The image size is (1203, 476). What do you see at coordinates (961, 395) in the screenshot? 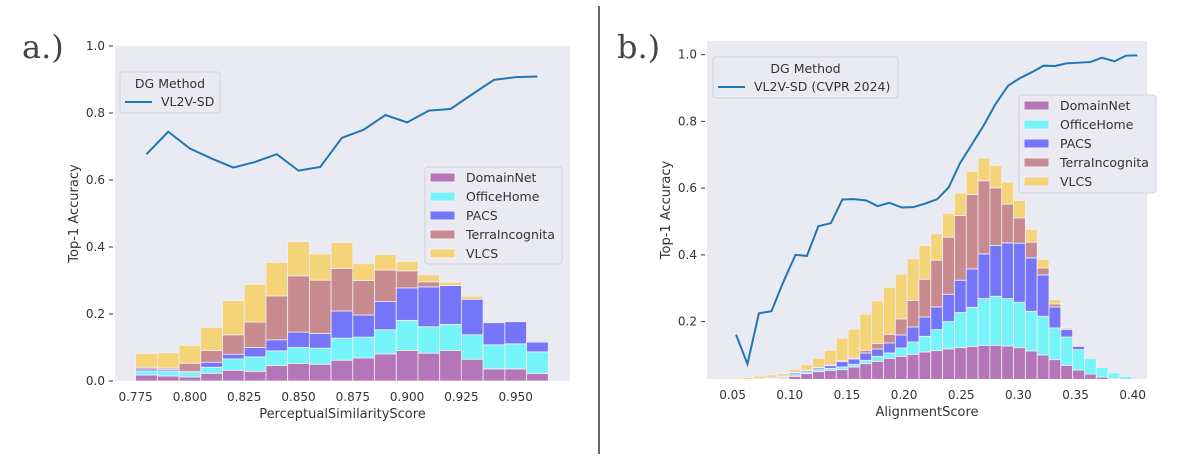
I see `x-tick-label: 0.25` at bounding box center [961, 395].